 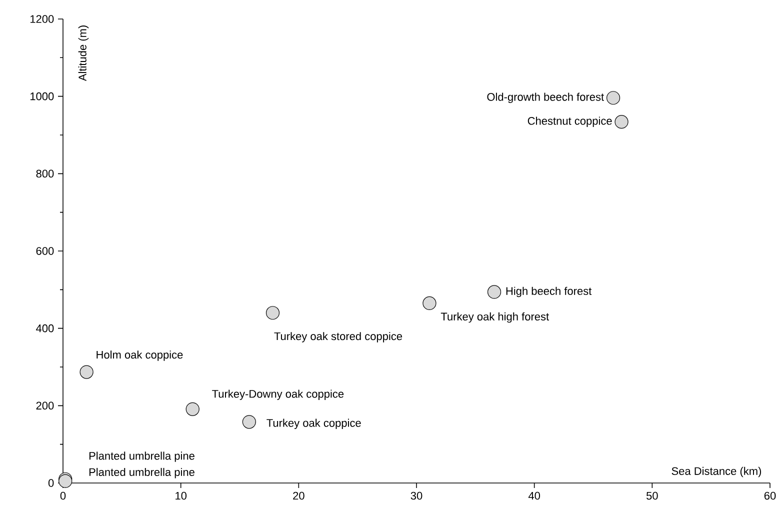 What do you see at coordinates (42, 19) in the screenshot?
I see `y-tick-label: 1200` at bounding box center [42, 19].